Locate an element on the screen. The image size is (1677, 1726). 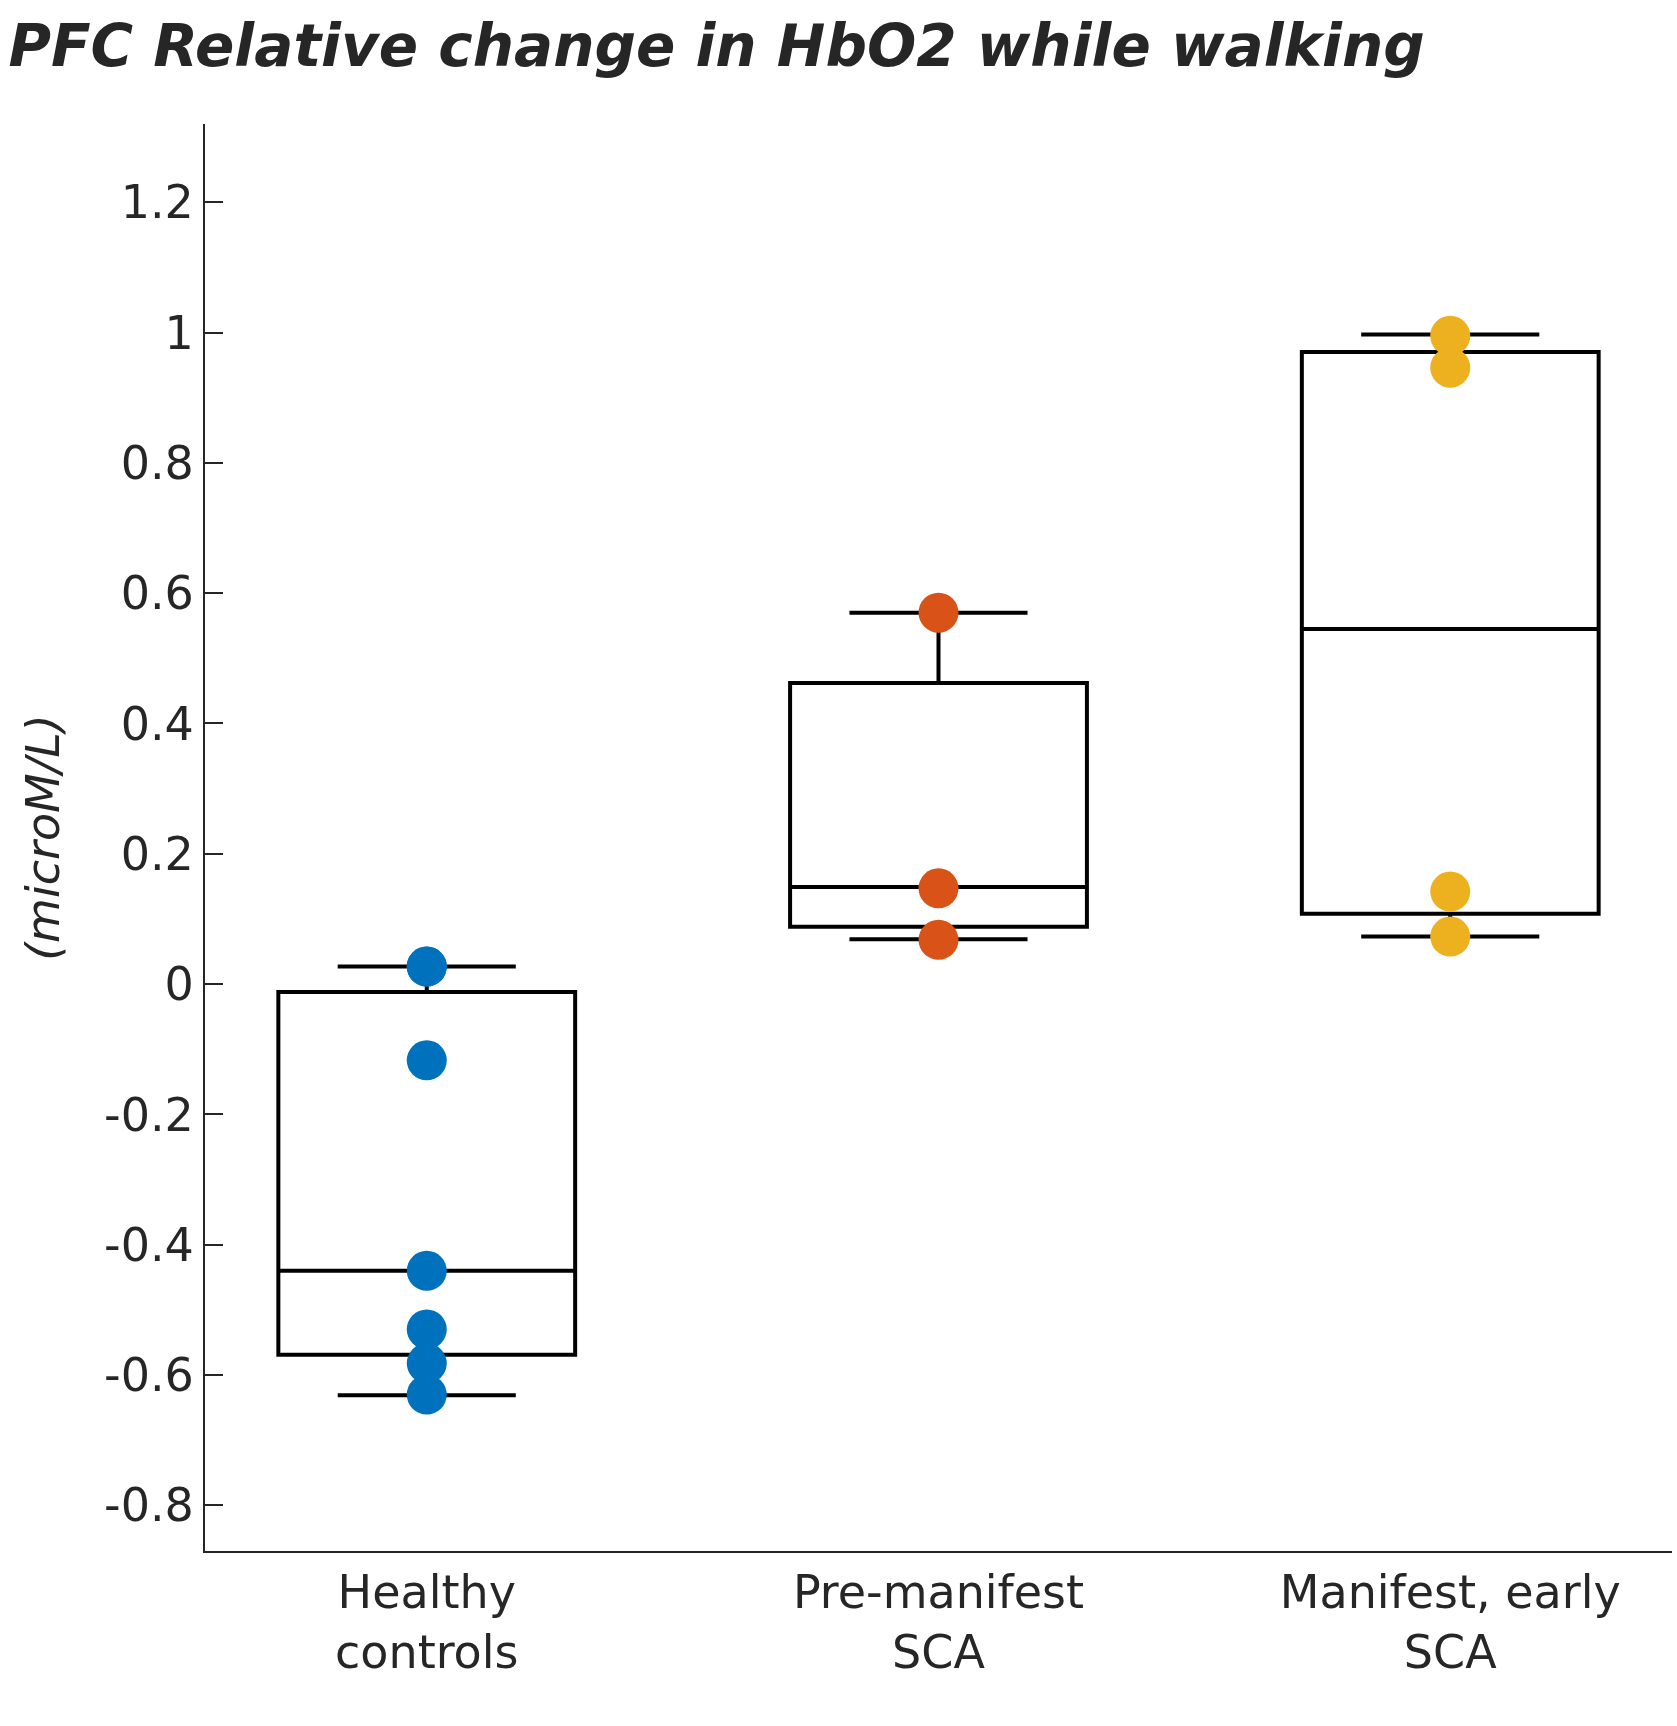
x-tick-label: Manifest, early SCA is located at coordinates (1450, 1622).